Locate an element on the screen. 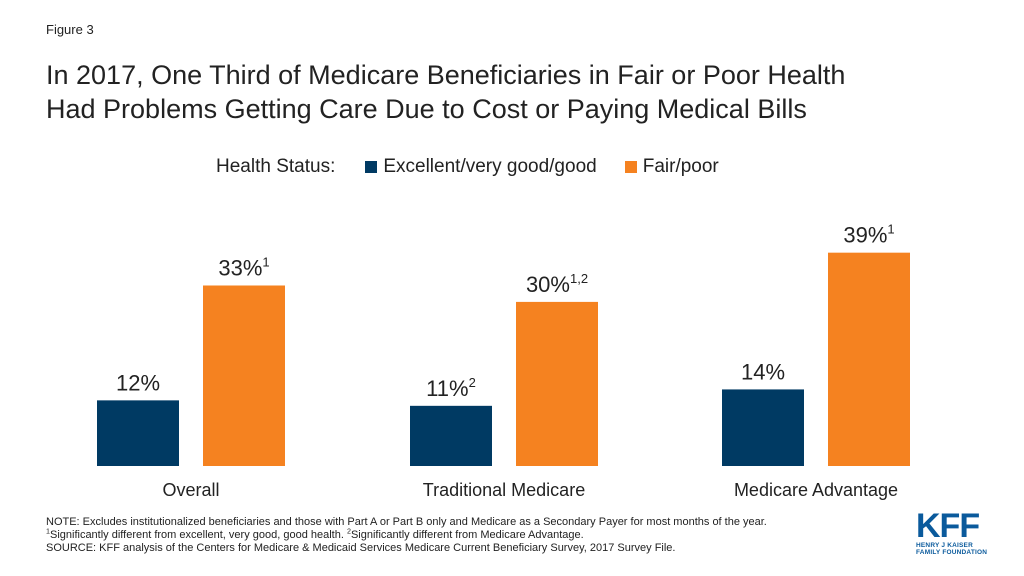 The width and height of the screenshot is (1024, 576). legend-label: Health Status: is located at coordinates (276, 166).